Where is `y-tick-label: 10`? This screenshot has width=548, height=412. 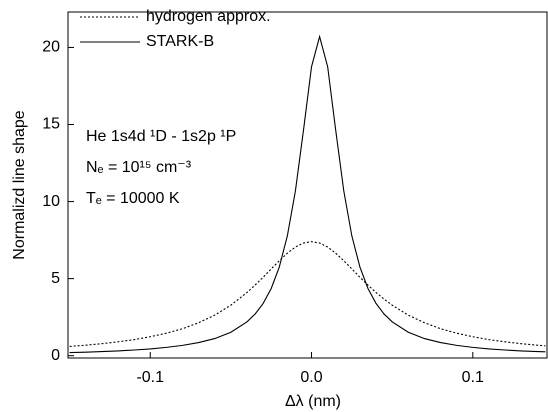 y-tick-label: 10 is located at coordinates (51, 201).